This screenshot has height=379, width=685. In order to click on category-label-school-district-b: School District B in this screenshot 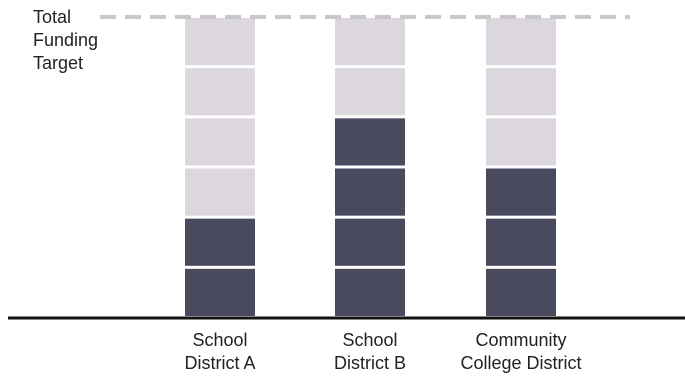, I will do `click(370, 352)`.